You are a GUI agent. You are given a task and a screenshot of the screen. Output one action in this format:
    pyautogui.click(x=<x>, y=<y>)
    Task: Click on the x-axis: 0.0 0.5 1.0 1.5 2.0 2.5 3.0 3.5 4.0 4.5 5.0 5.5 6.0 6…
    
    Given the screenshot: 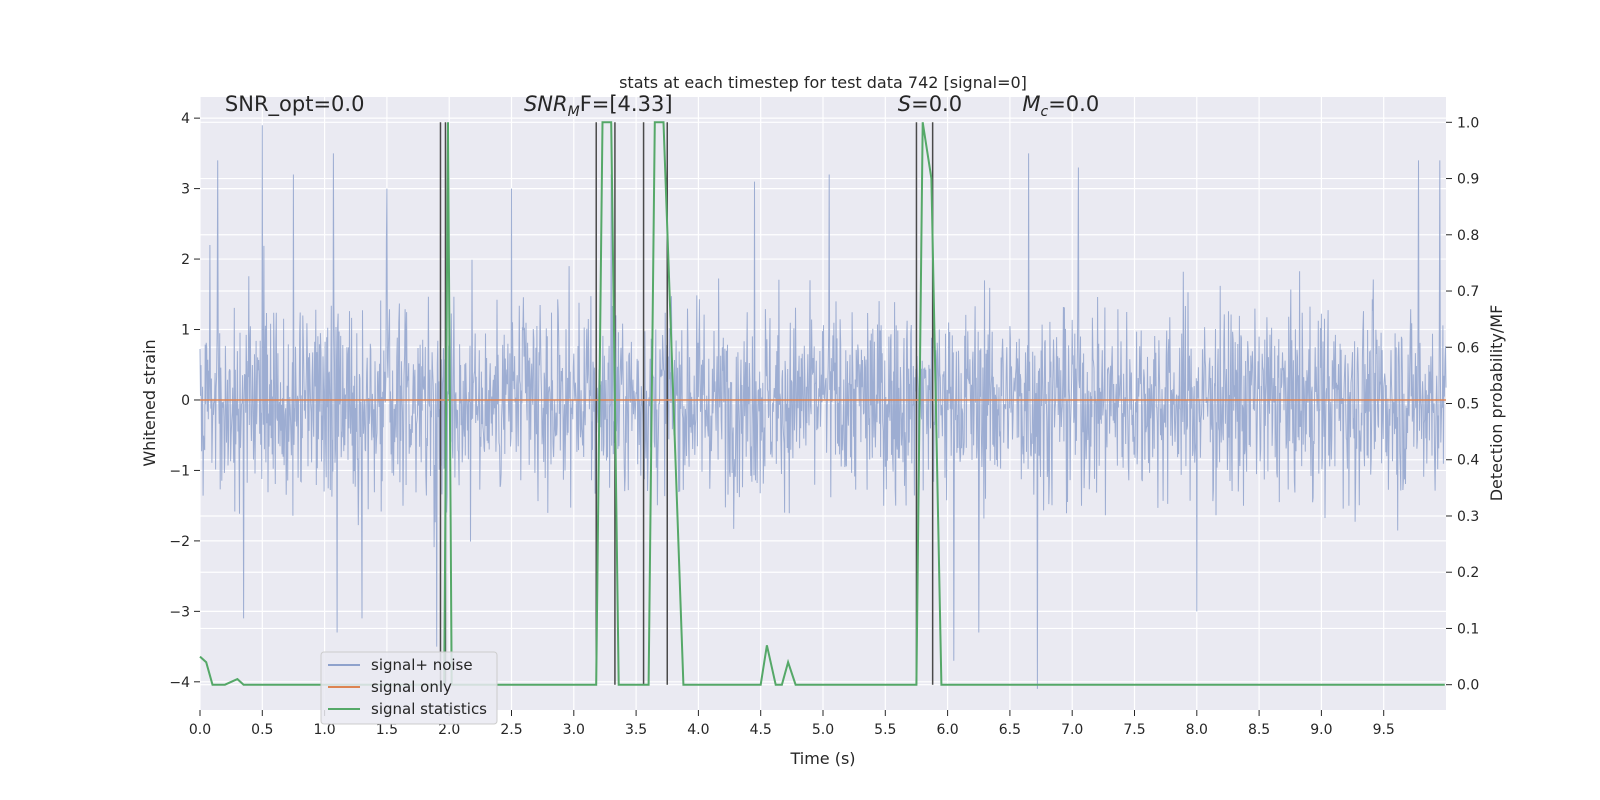 What is the action you would take?
    pyautogui.click(x=792, y=724)
    